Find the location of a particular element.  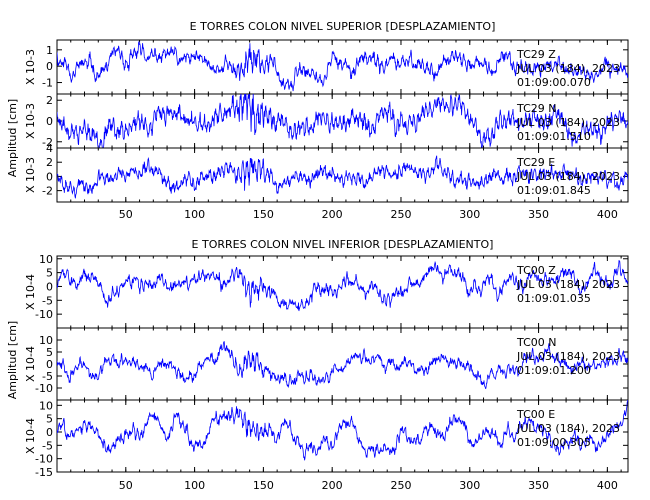

trace-annotation: TC29 N is located at coordinates (536, 108).